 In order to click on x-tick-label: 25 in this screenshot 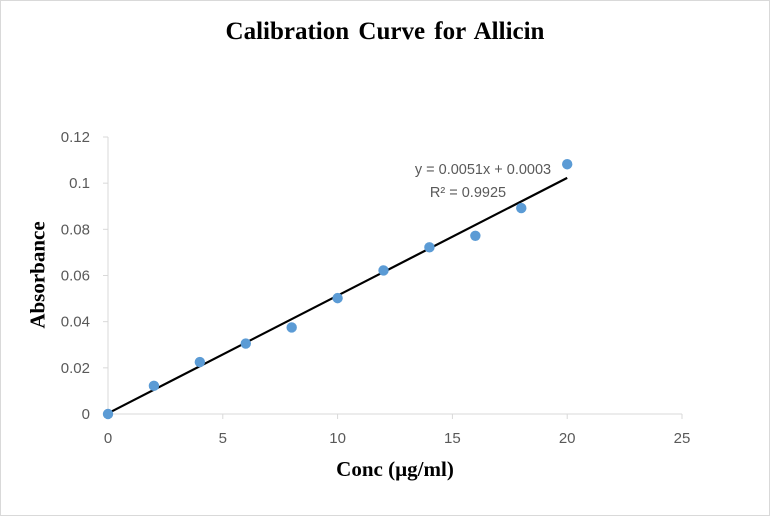, I will do `click(682, 438)`.